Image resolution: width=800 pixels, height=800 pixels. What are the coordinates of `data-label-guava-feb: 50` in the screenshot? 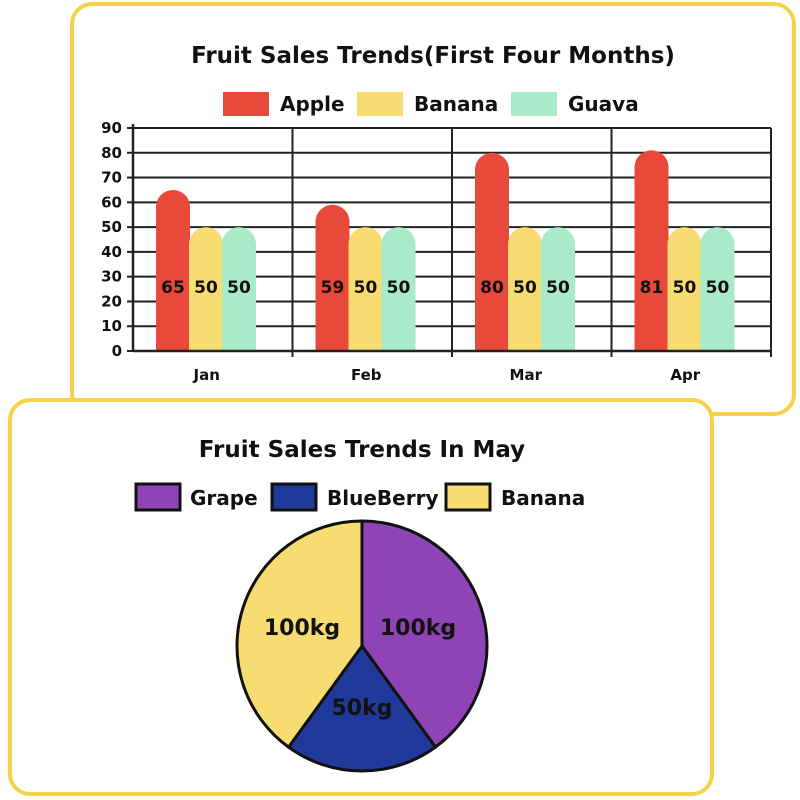 It's located at (399, 288).